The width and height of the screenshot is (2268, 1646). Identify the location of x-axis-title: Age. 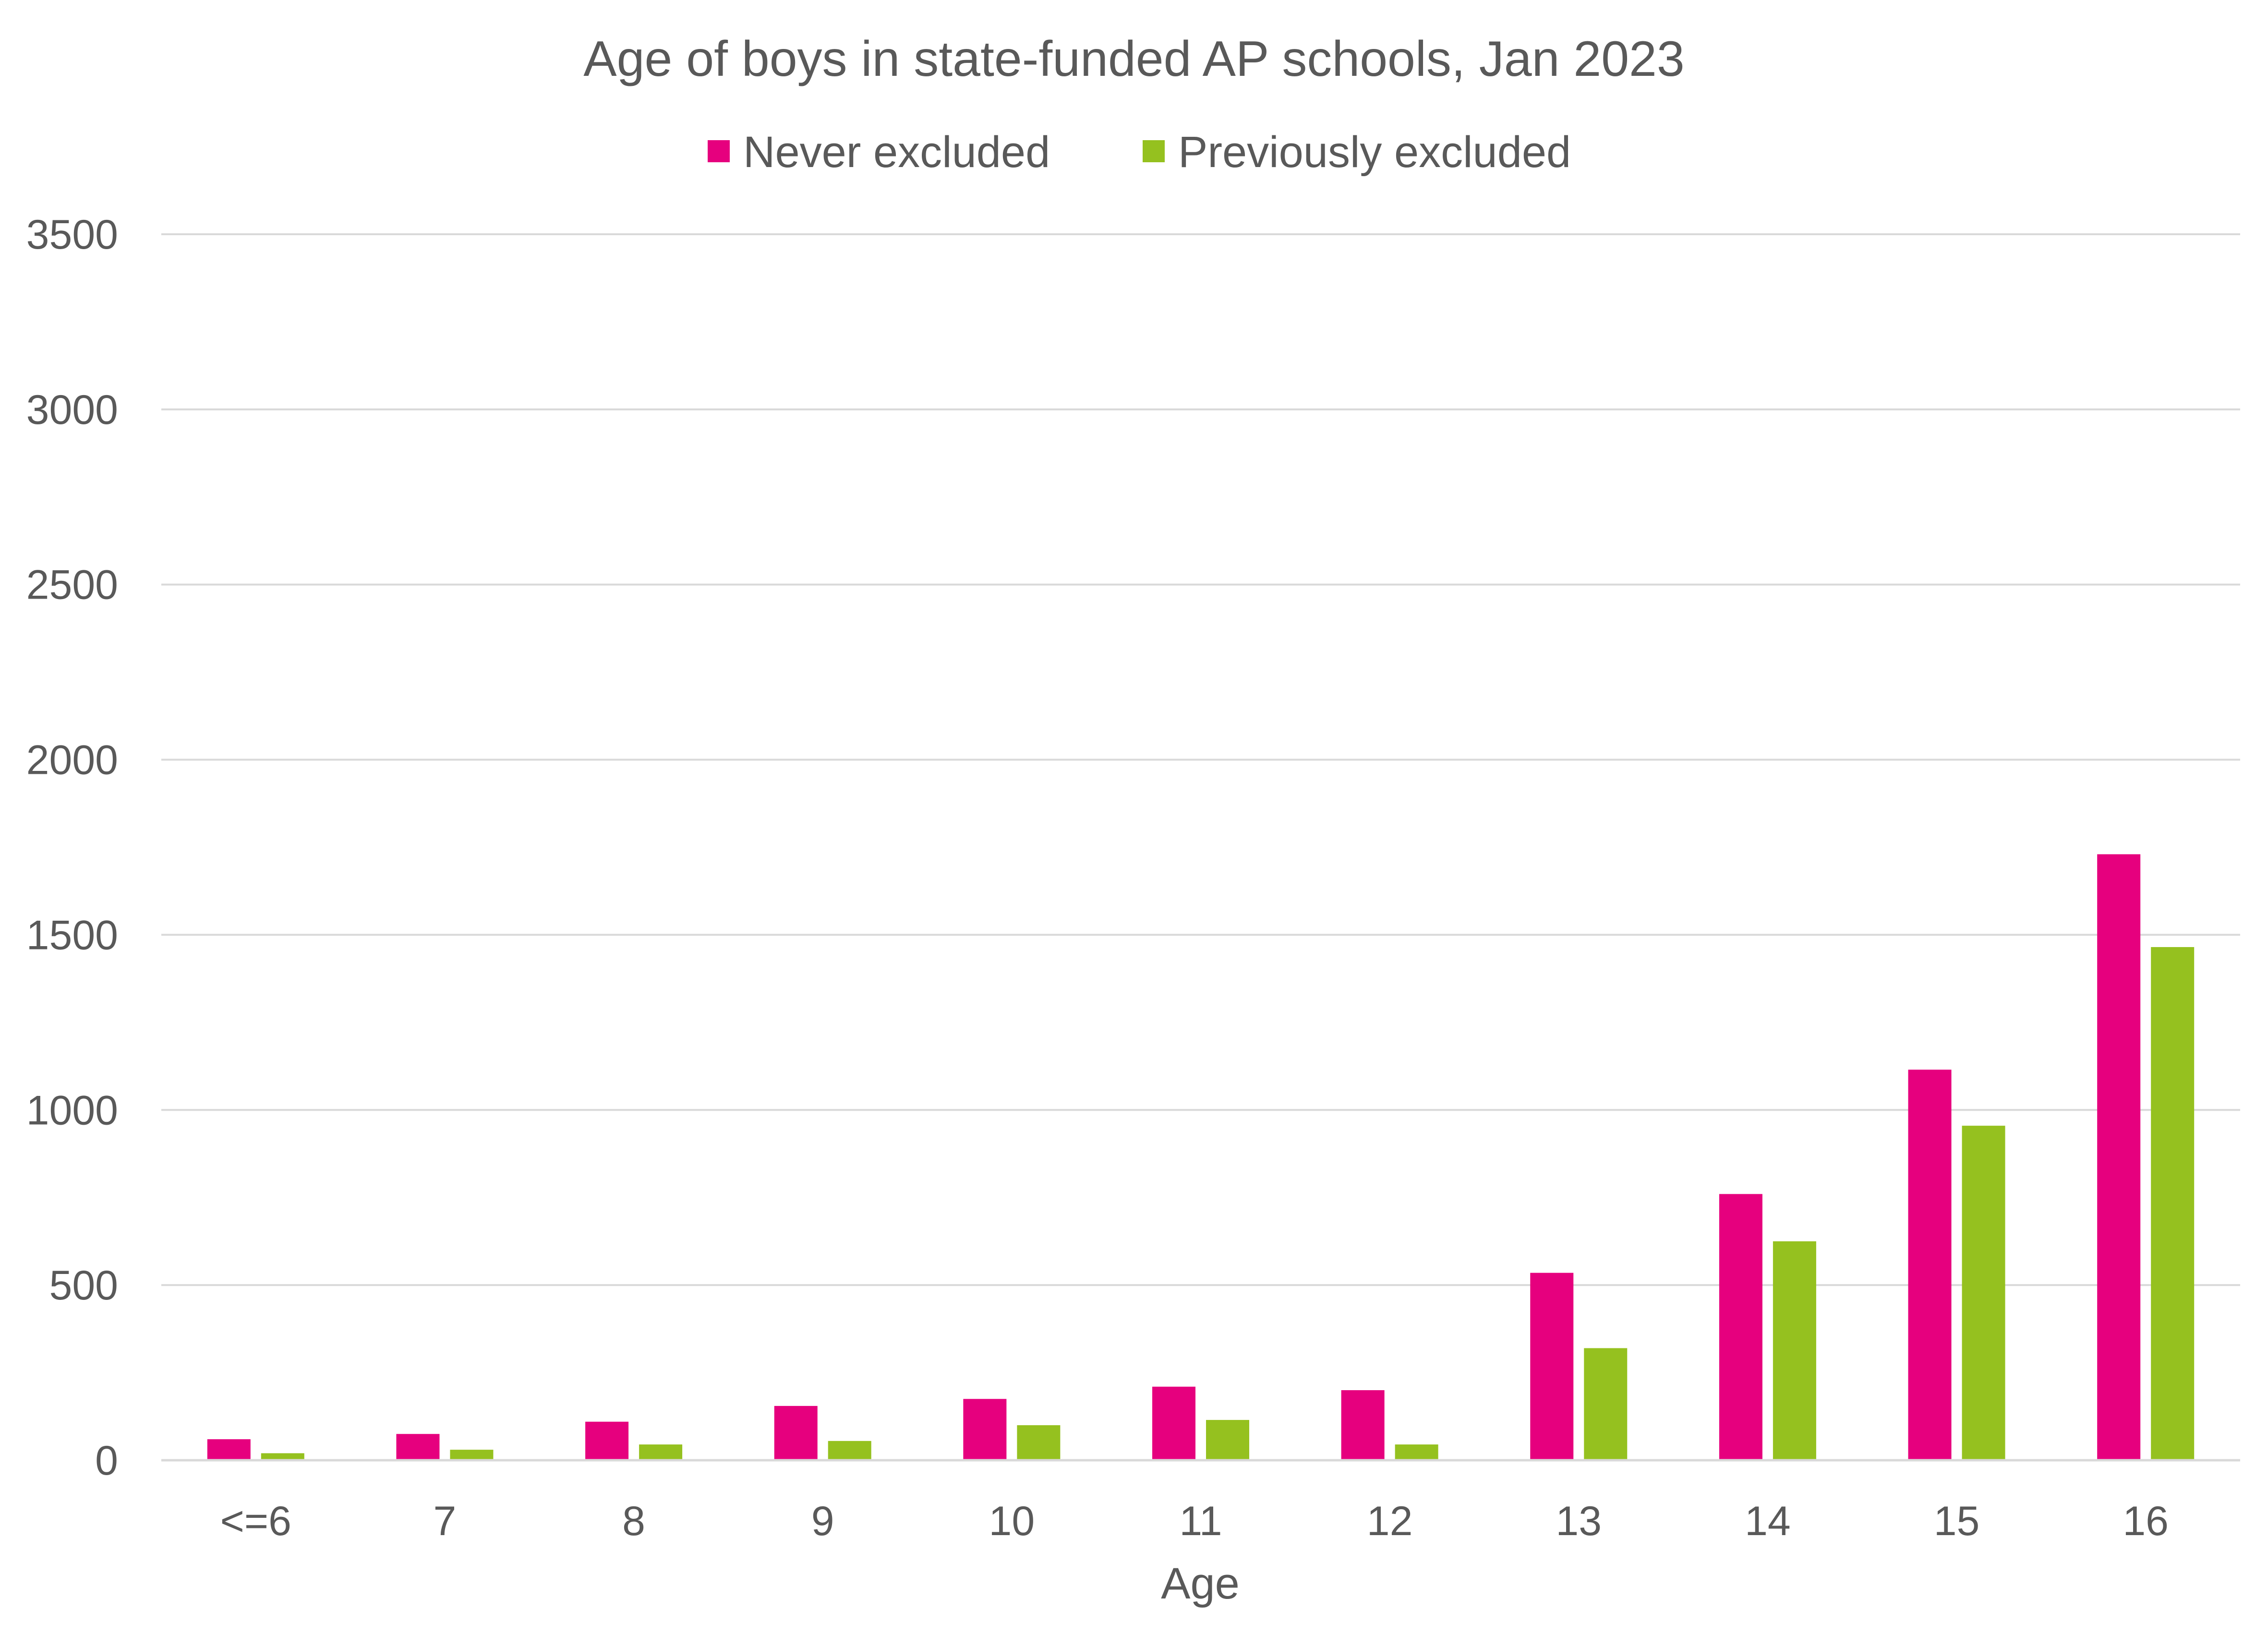
(1200, 1583).